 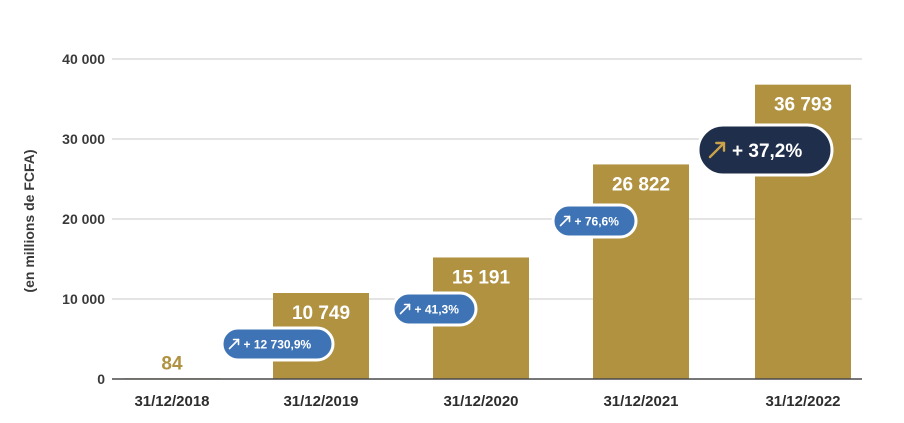 I want to click on x-category-label: 31/12/2022, so click(x=802, y=401).